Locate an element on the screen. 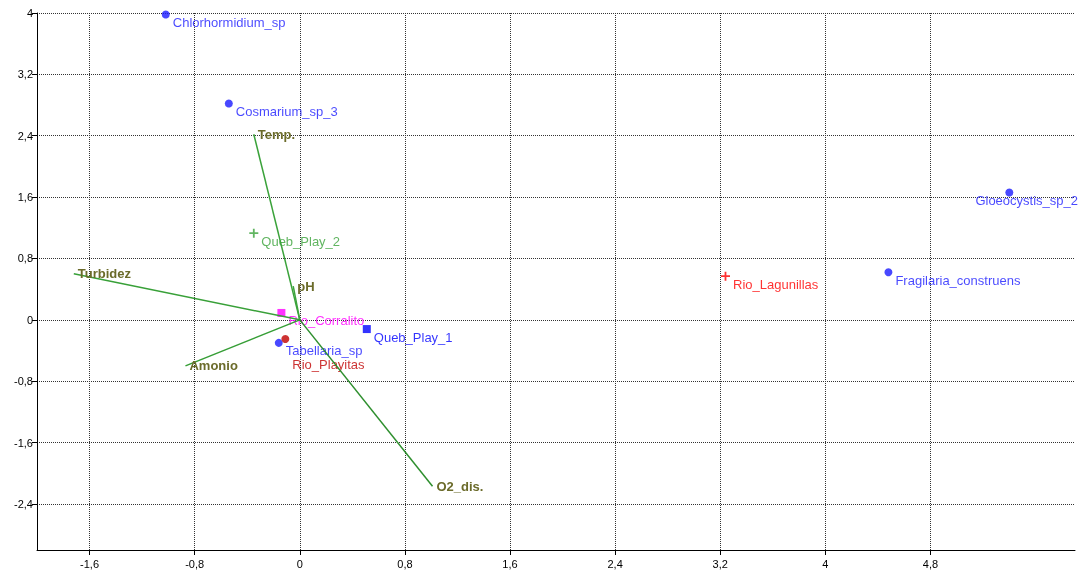 The width and height of the screenshot is (1080, 574). series-label: Queb_Play_1 is located at coordinates (413, 337).